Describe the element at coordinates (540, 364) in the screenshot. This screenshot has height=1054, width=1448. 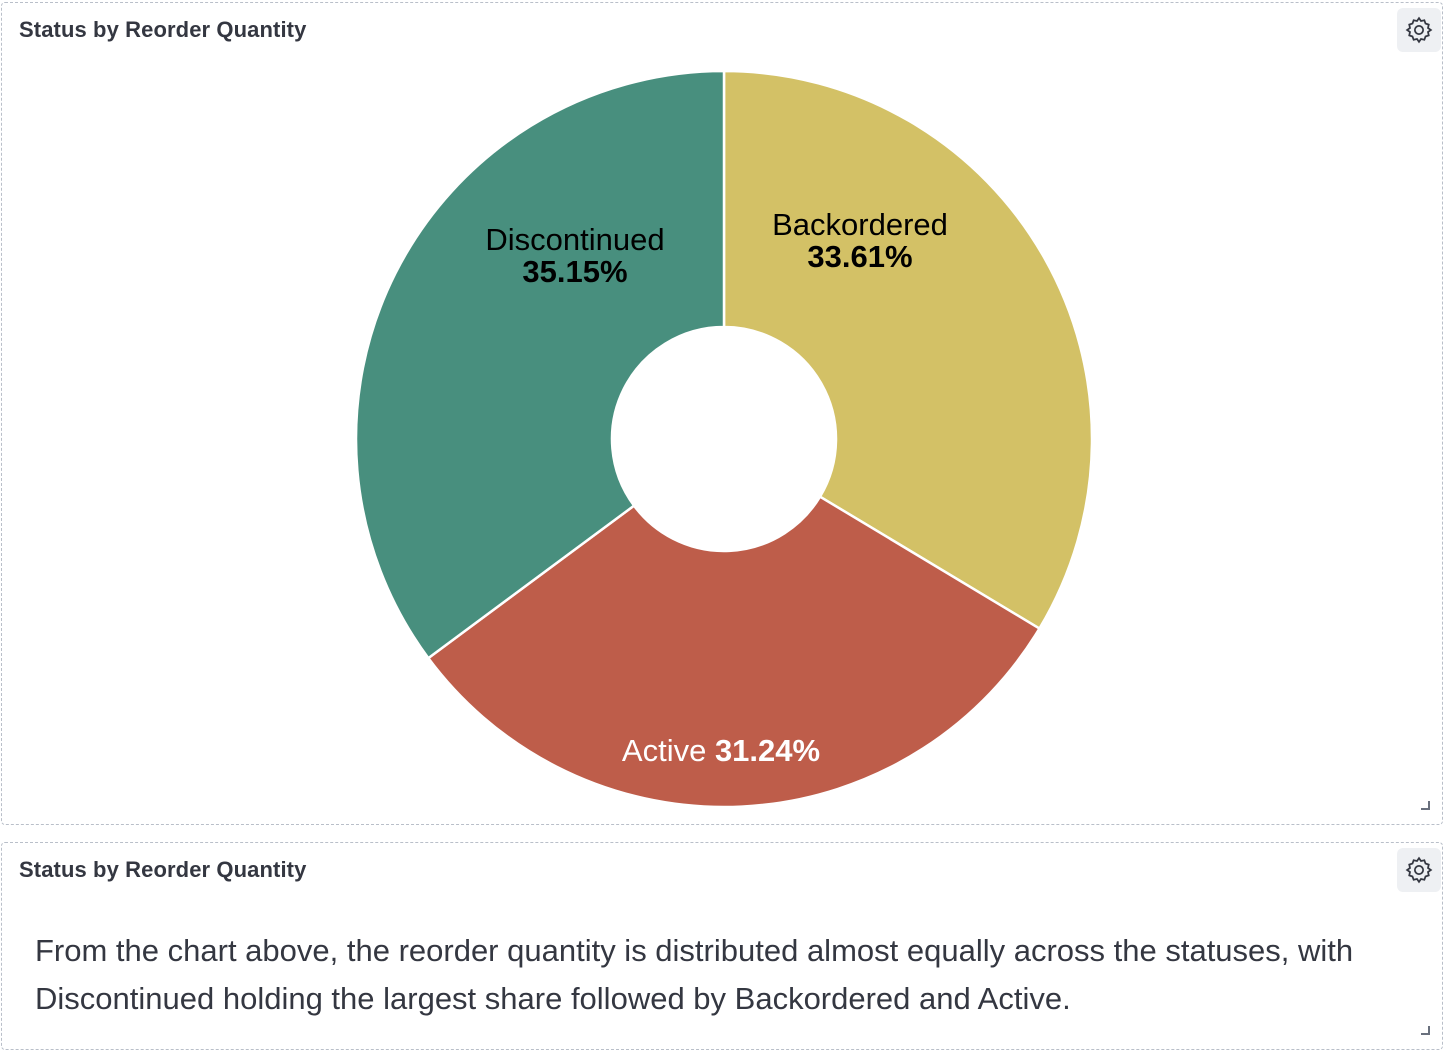
I see `slice-discontinued` at that location.